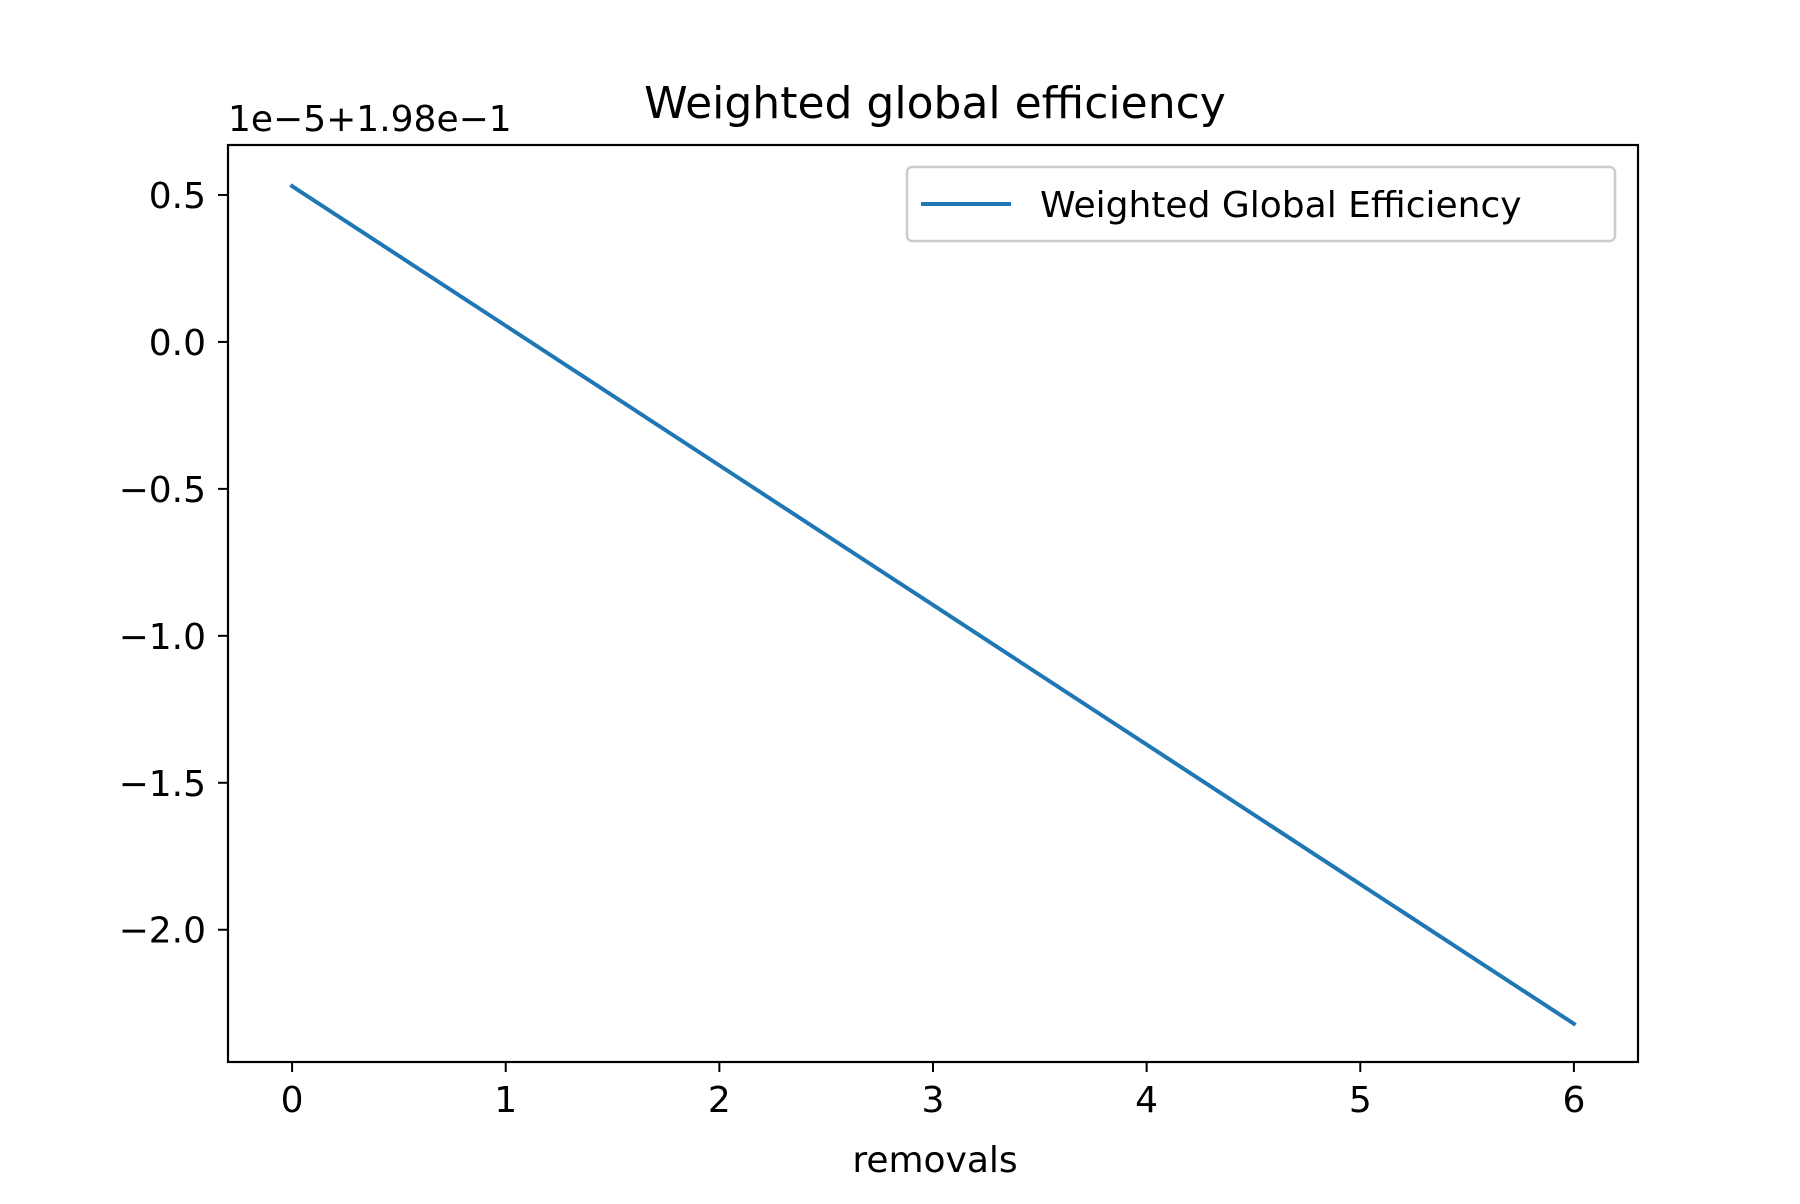 This screenshot has width=1800, height=1204. I want to click on x-tick-label: 0, so click(292, 1100).